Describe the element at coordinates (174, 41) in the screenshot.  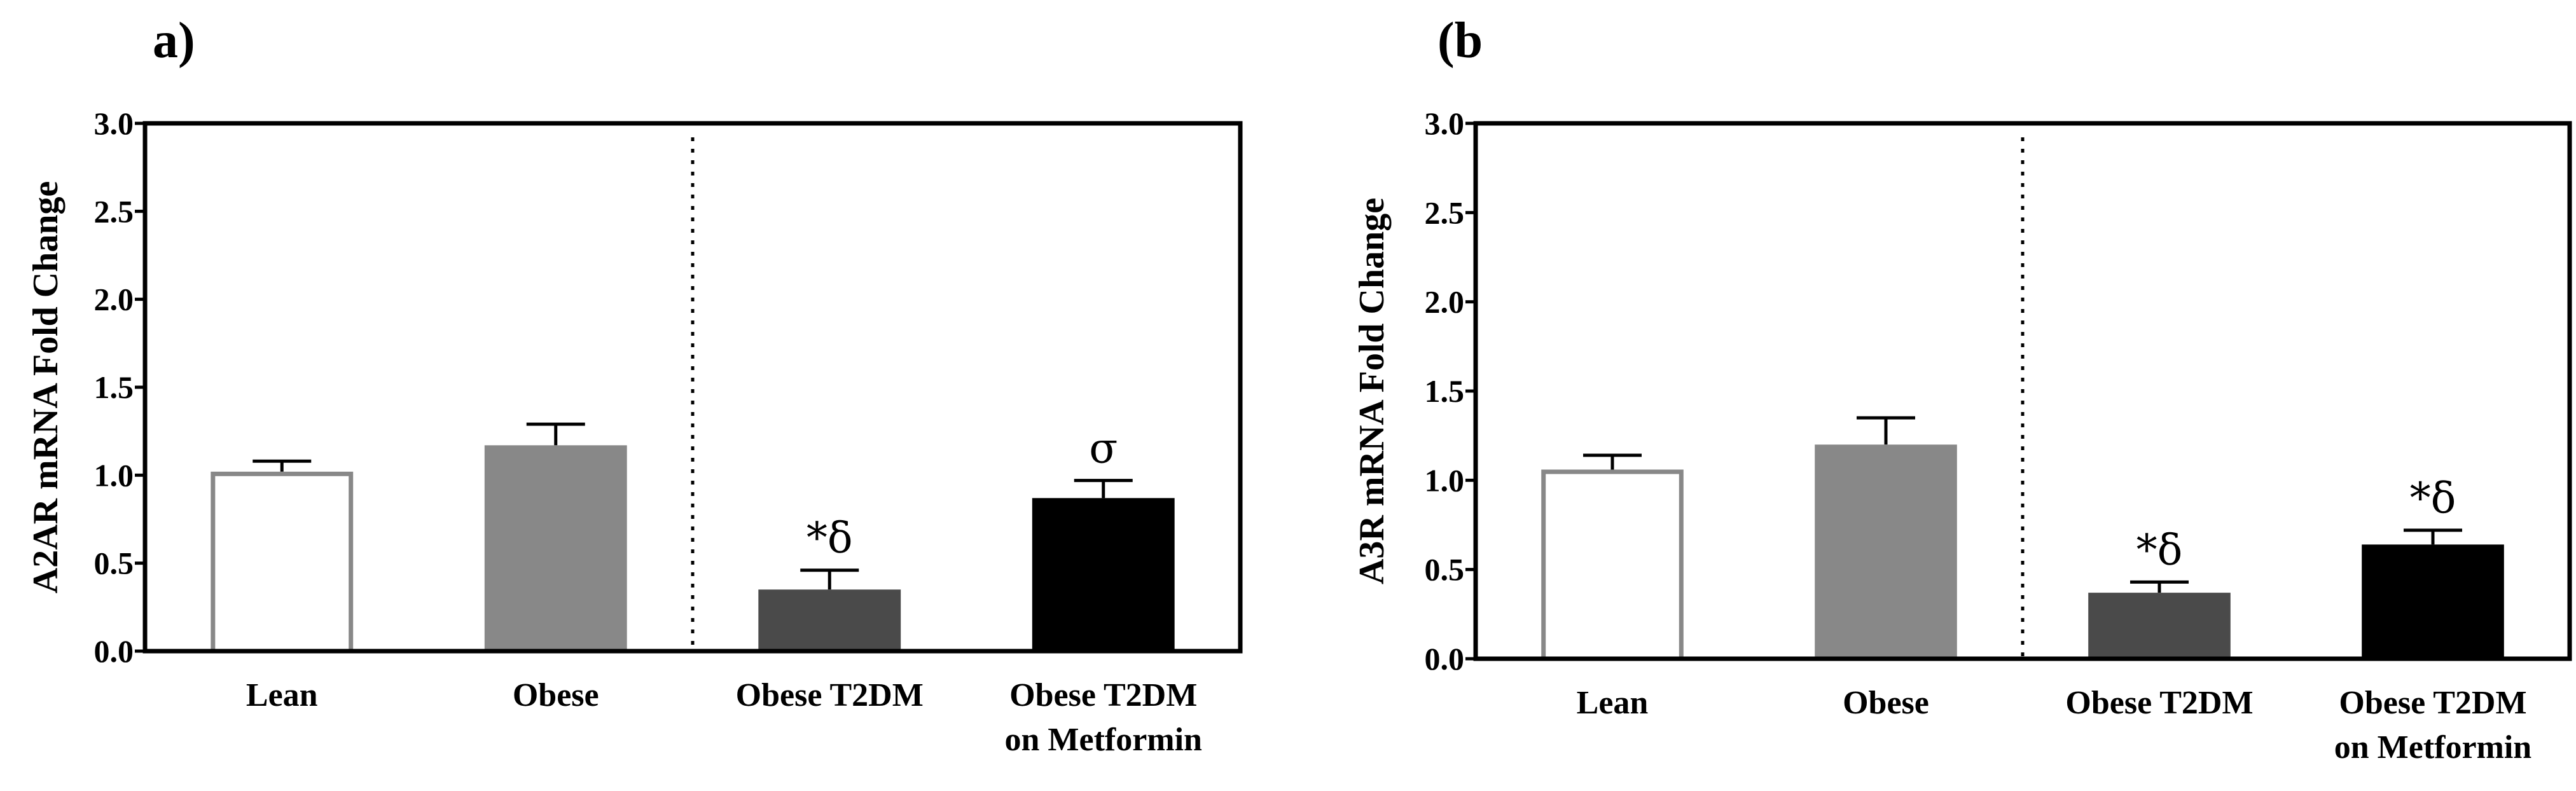
I see `panel-label: a)` at that location.